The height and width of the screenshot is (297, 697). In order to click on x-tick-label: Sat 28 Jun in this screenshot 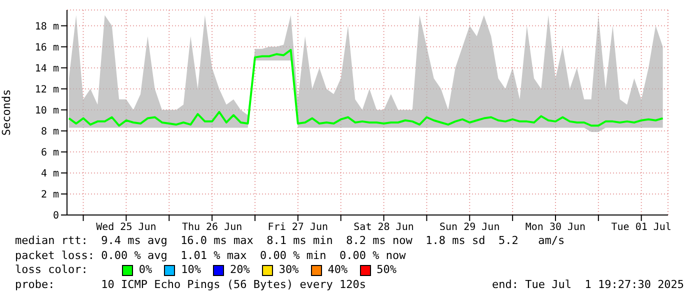, I will do `click(384, 228)`.